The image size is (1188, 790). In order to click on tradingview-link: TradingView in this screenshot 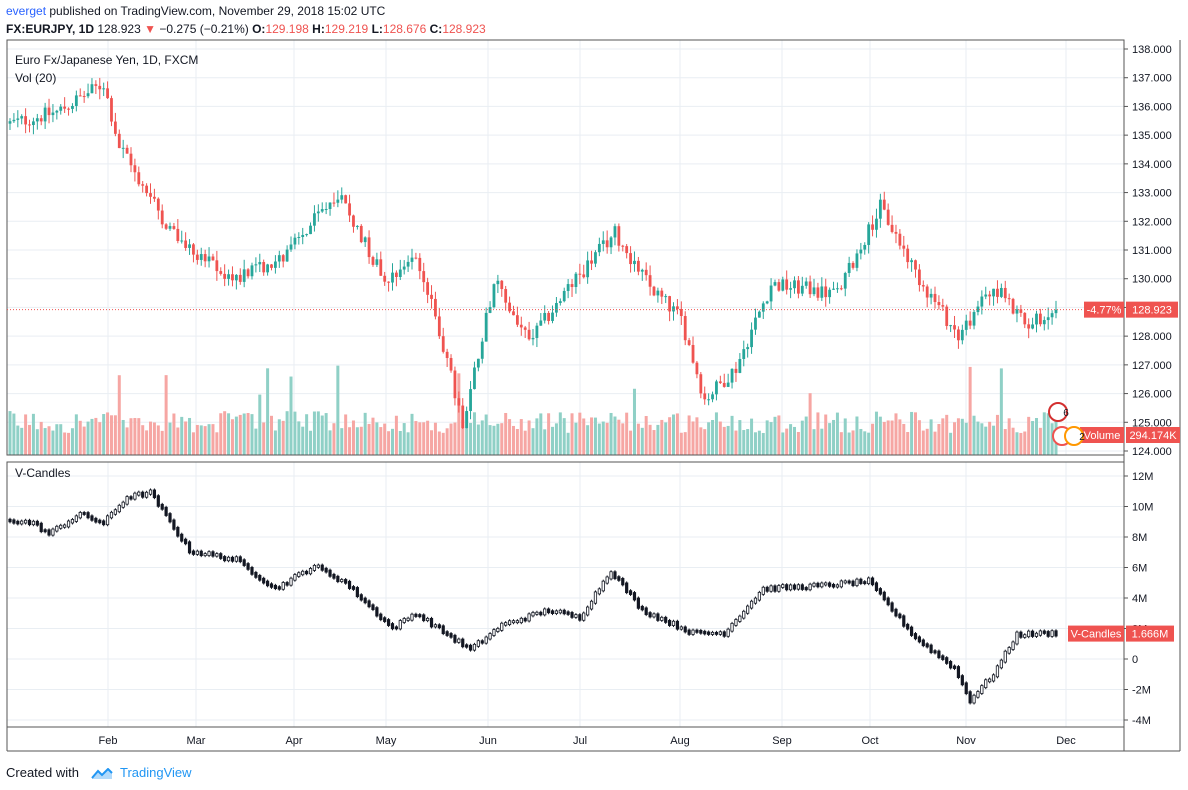, I will do `click(156, 772)`.